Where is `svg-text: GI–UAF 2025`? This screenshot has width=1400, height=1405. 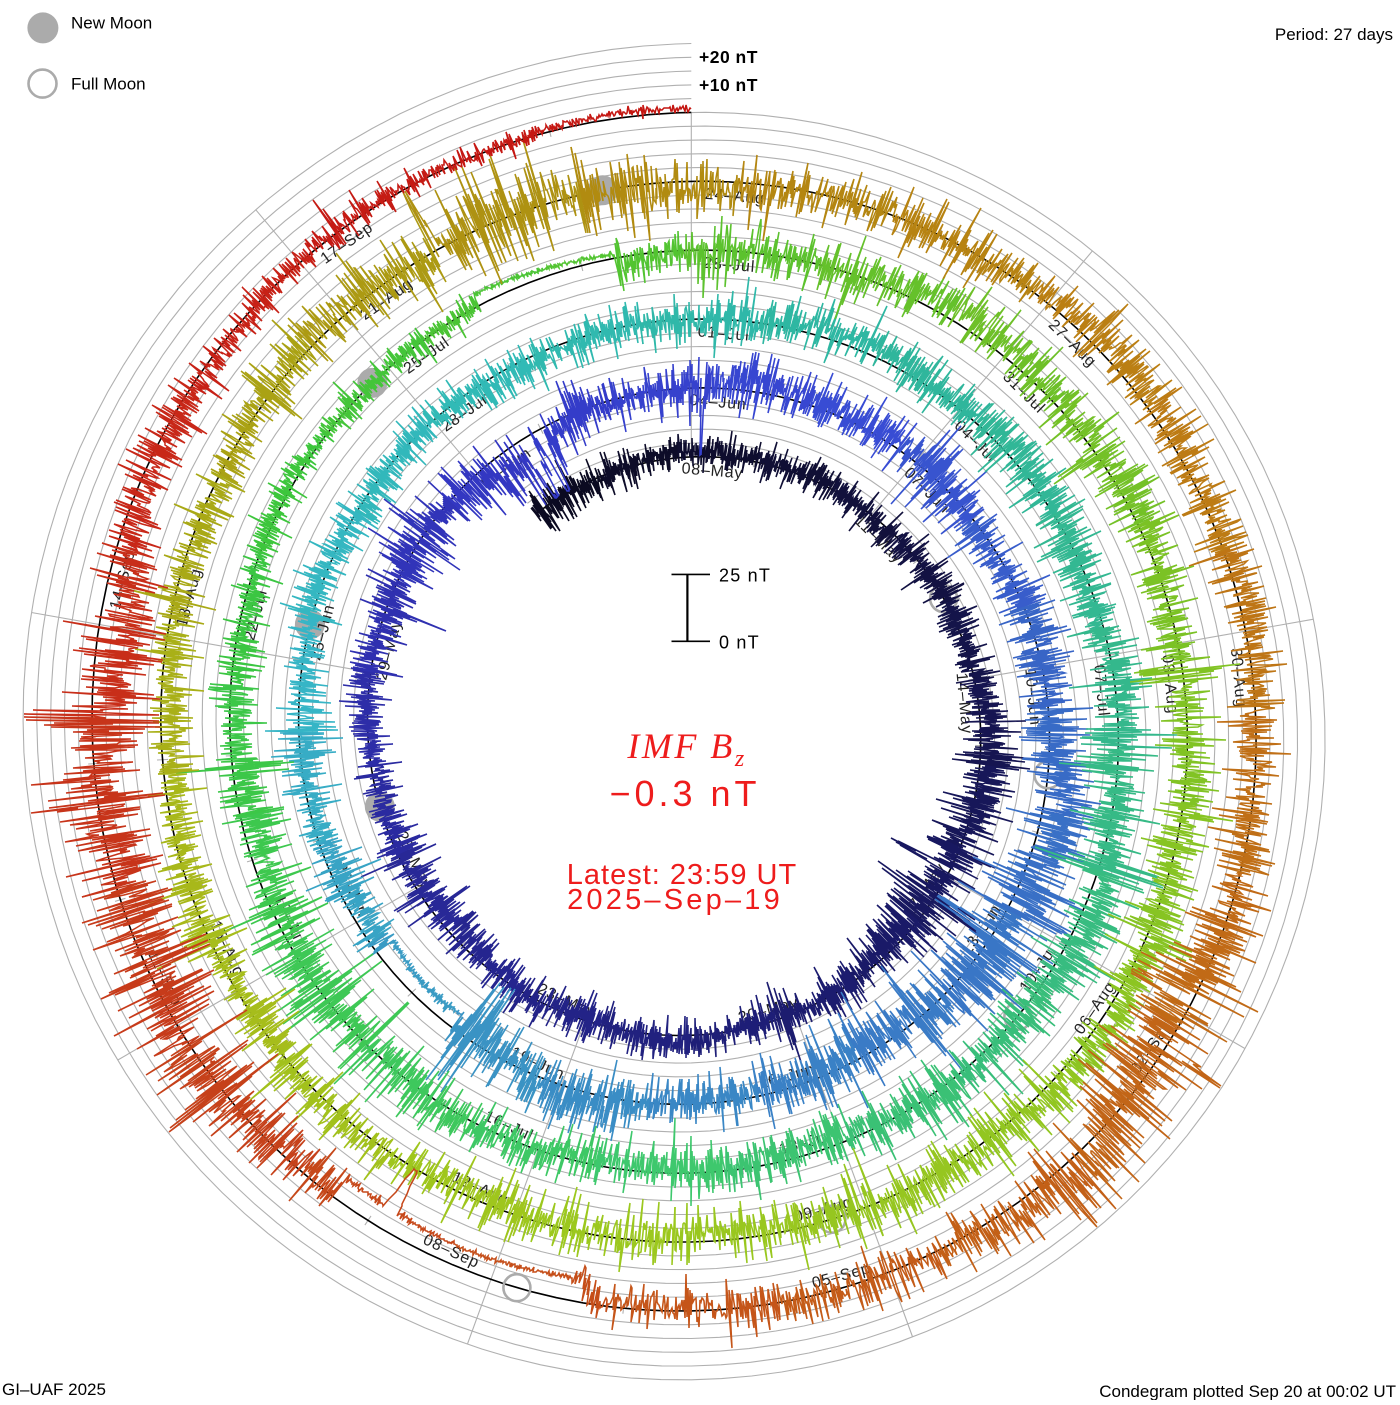 svg-text: GI–UAF 2025 is located at coordinates (54, 1389).